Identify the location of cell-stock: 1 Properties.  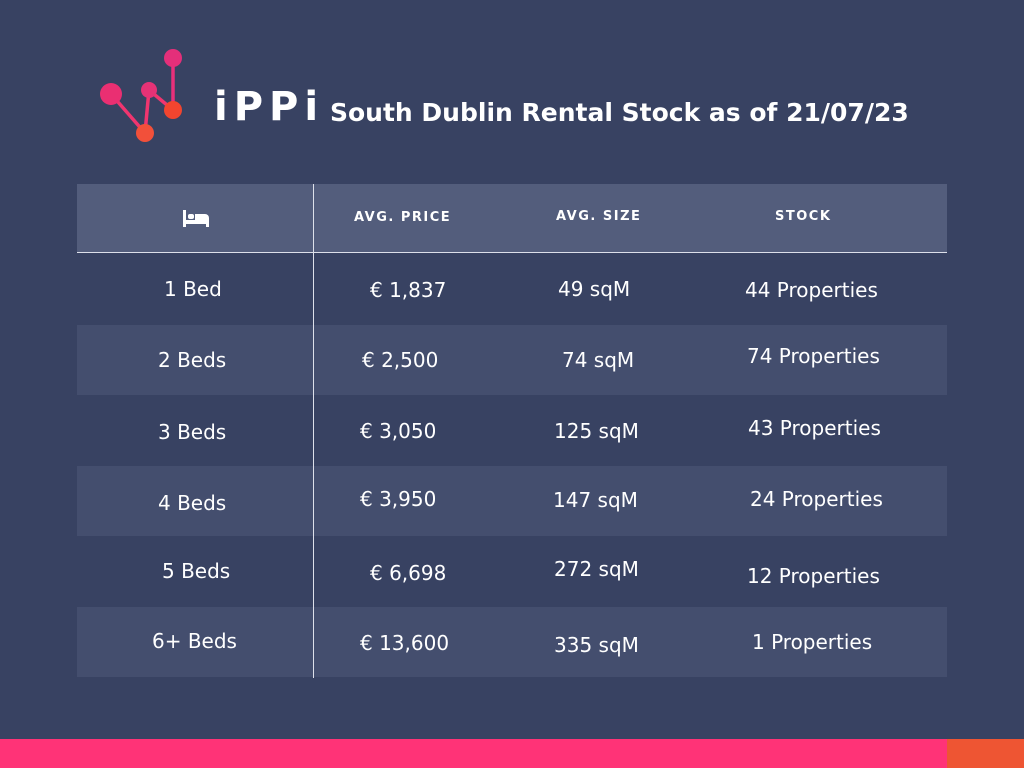
(812, 642).